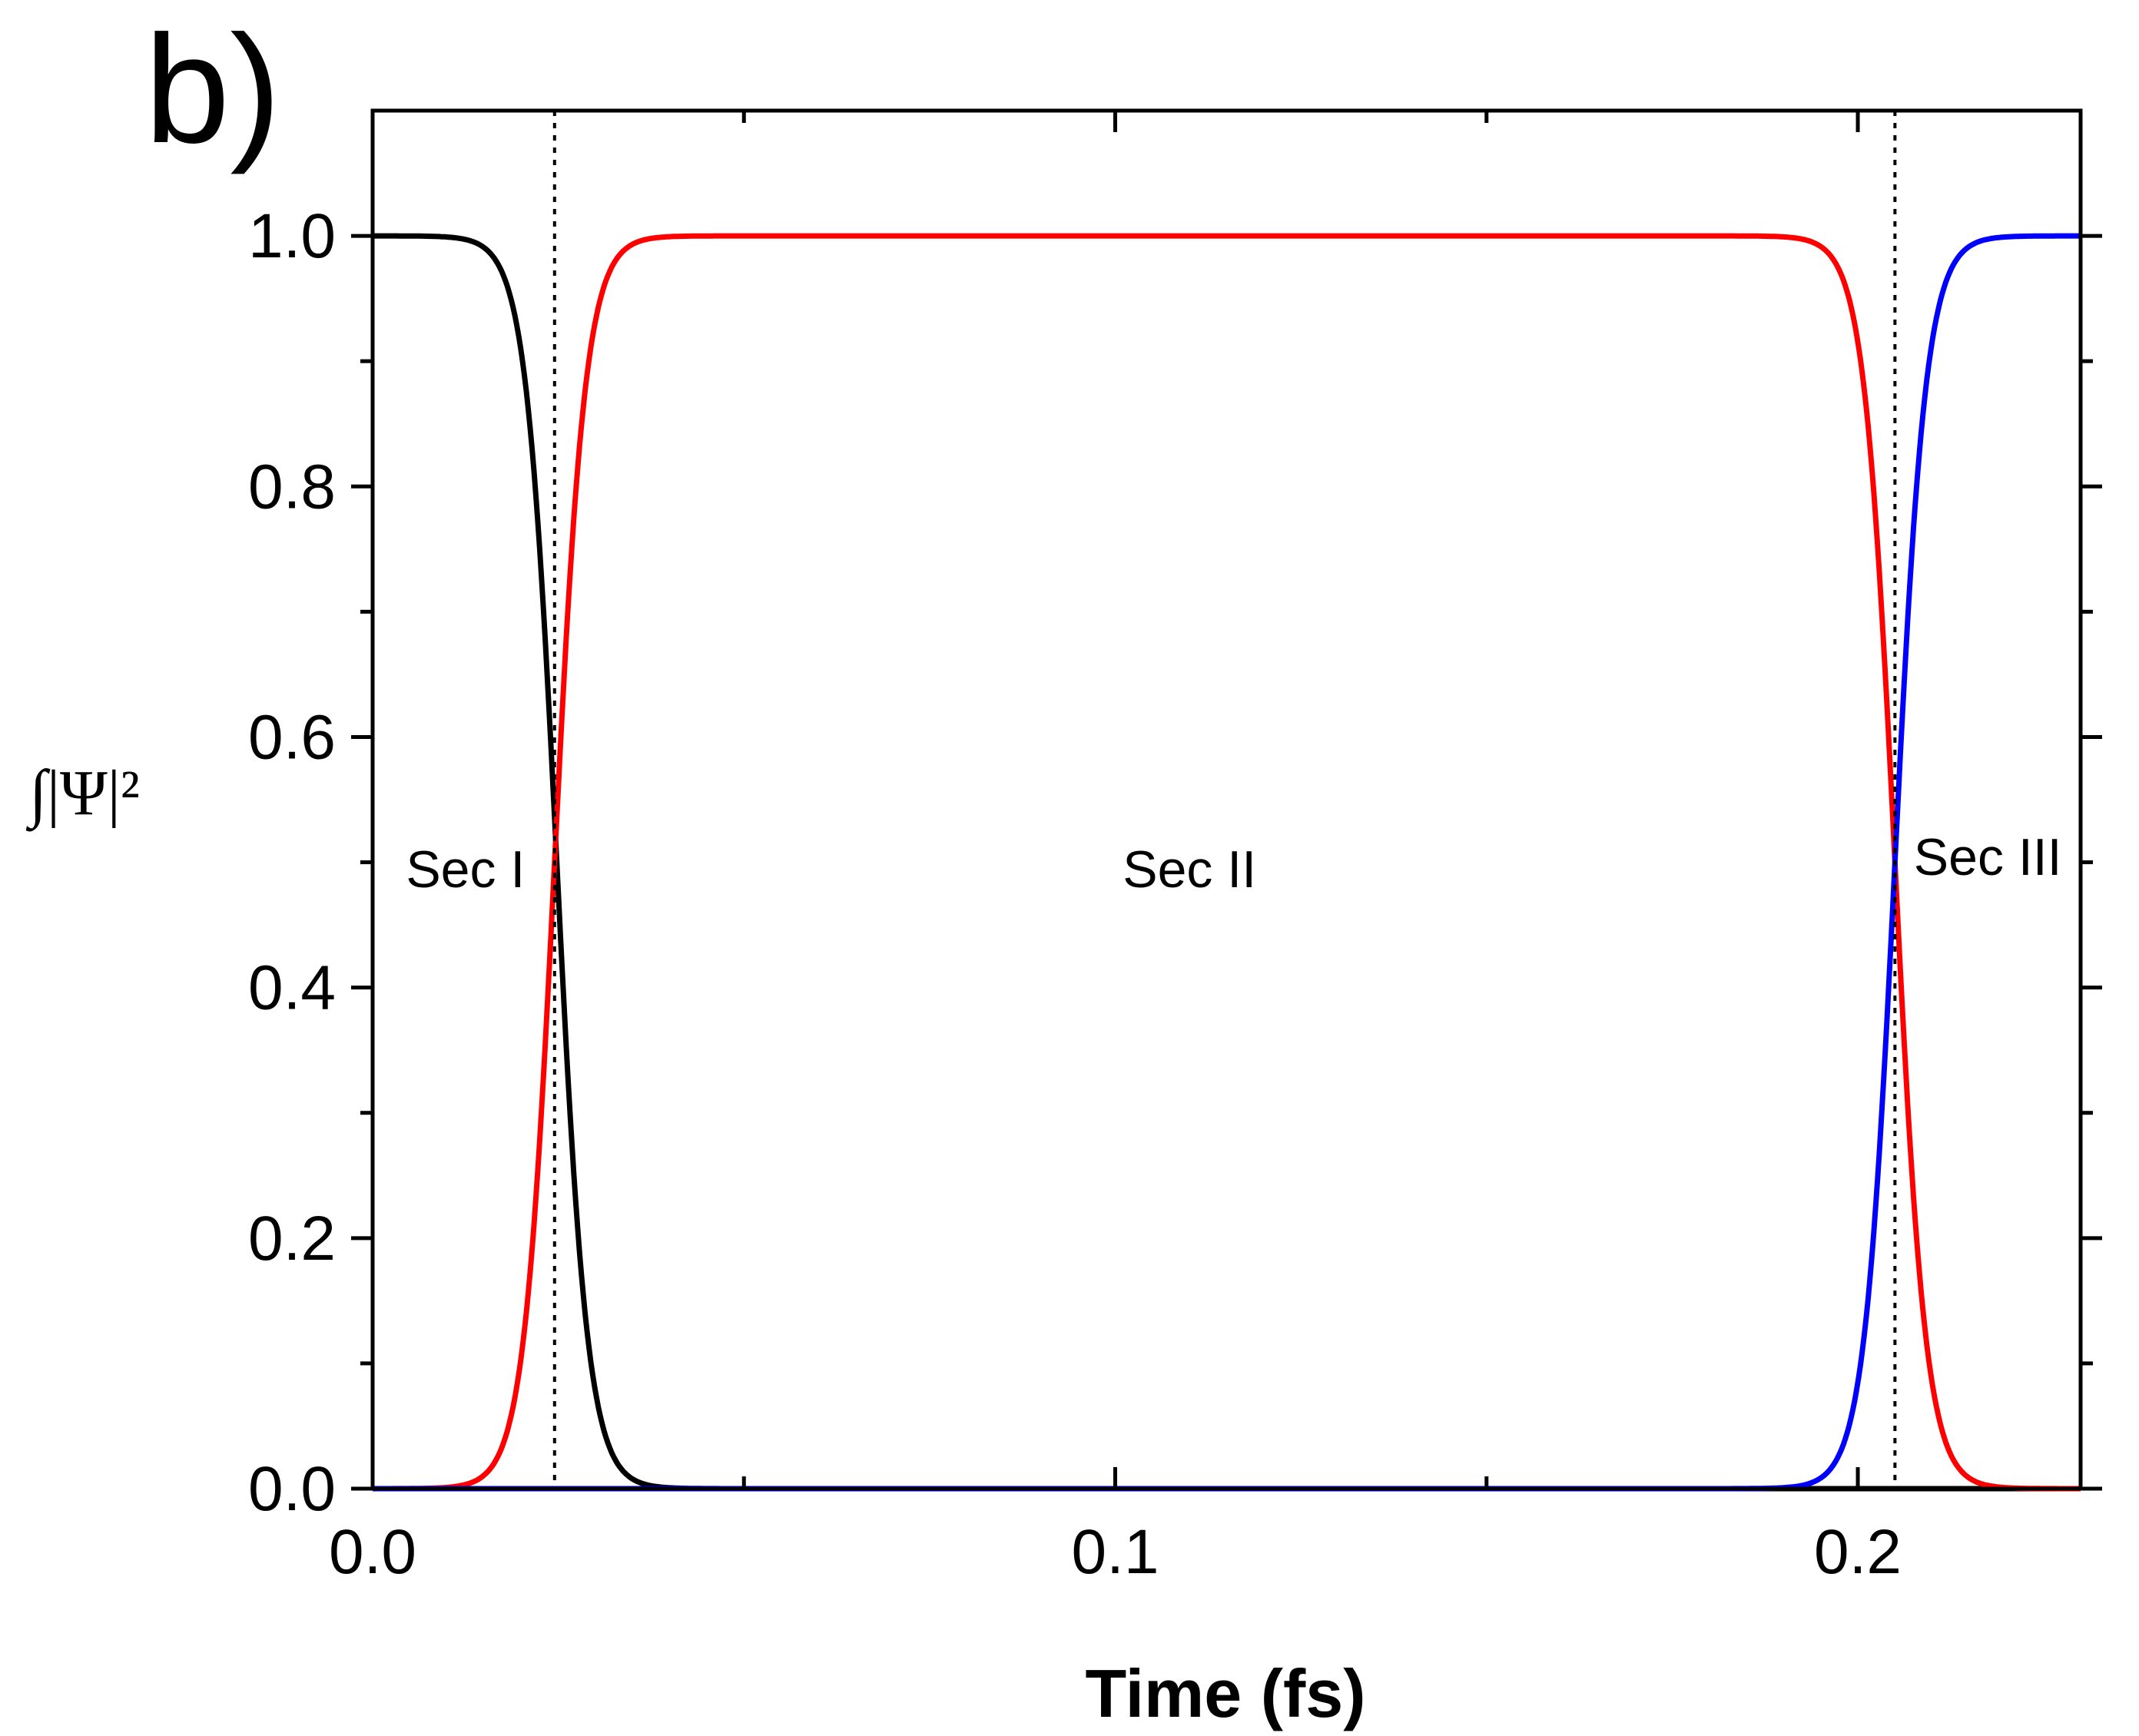 Image resolution: width=2139 pixels, height=1736 pixels. What do you see at coordinates (1988, 857) in the screenshot?
I see `section-annotation: Sec III` at bounding box center [1988, 857].